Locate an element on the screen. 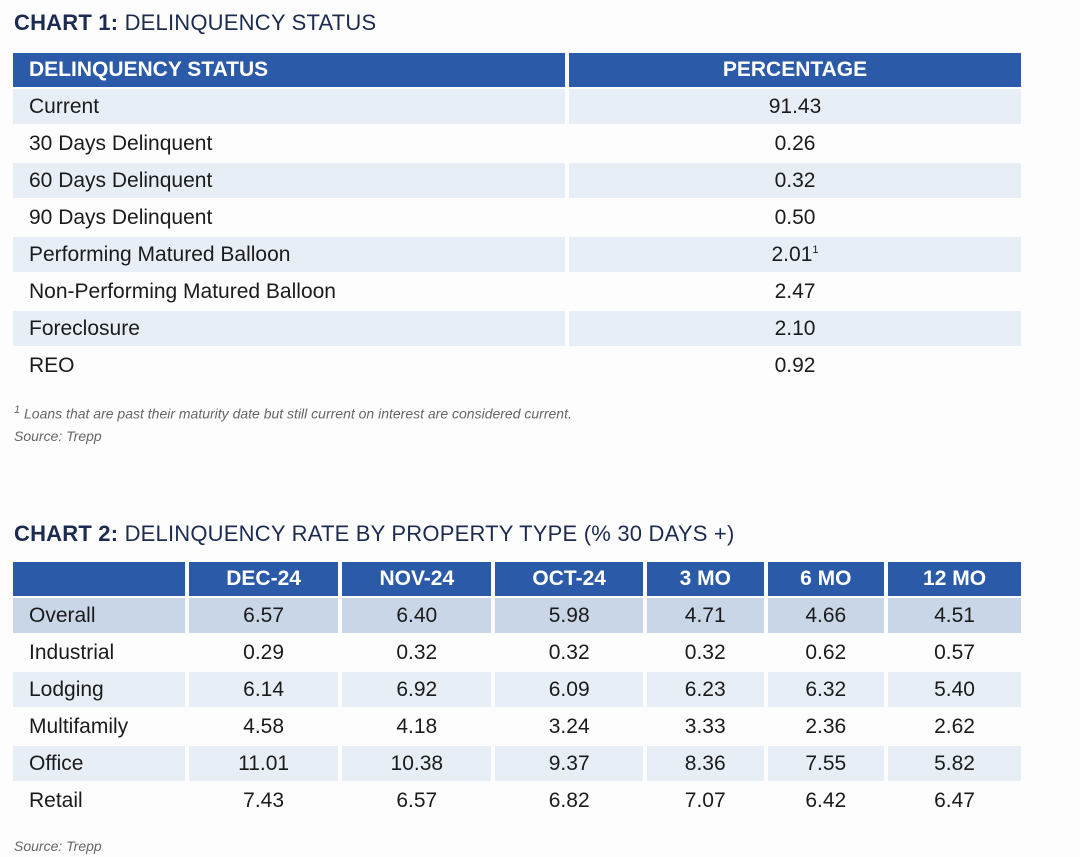 Image resolution: width=1080 pixels, height=857 pixels. header-cell: DEC-24 is located at coordinates (264, 579).